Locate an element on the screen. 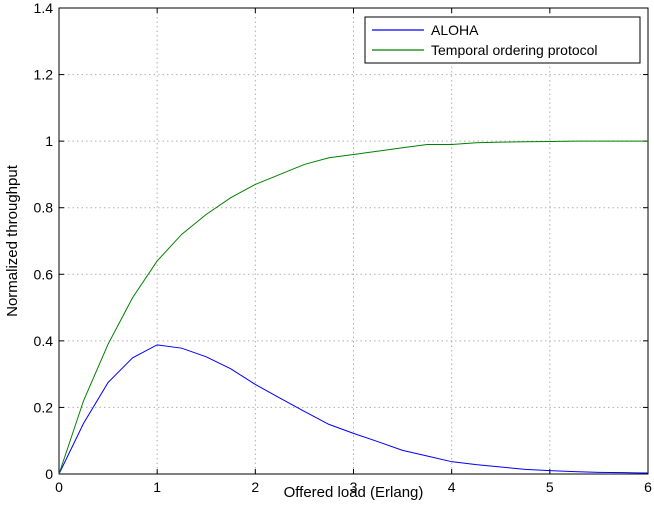  y-tick-label: 0.4 is located at coordinates (44, 341).